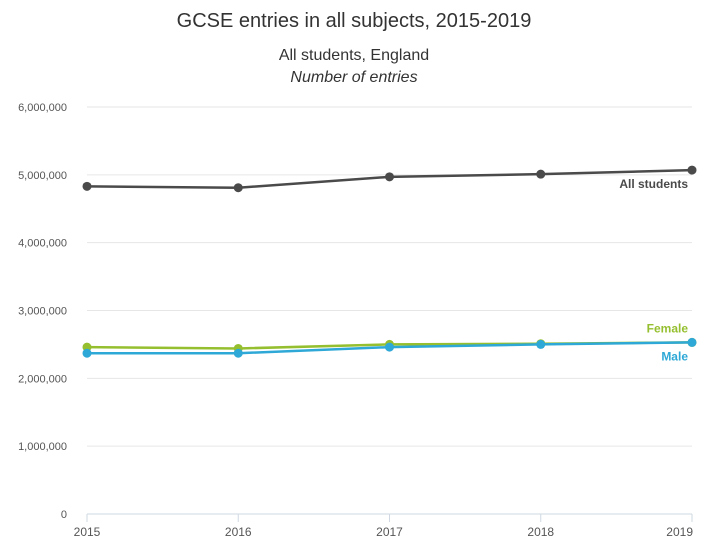 The width and height of the screenshot is (708, 544). I want to click on x-tick-label: 2019, so click(679, 532).